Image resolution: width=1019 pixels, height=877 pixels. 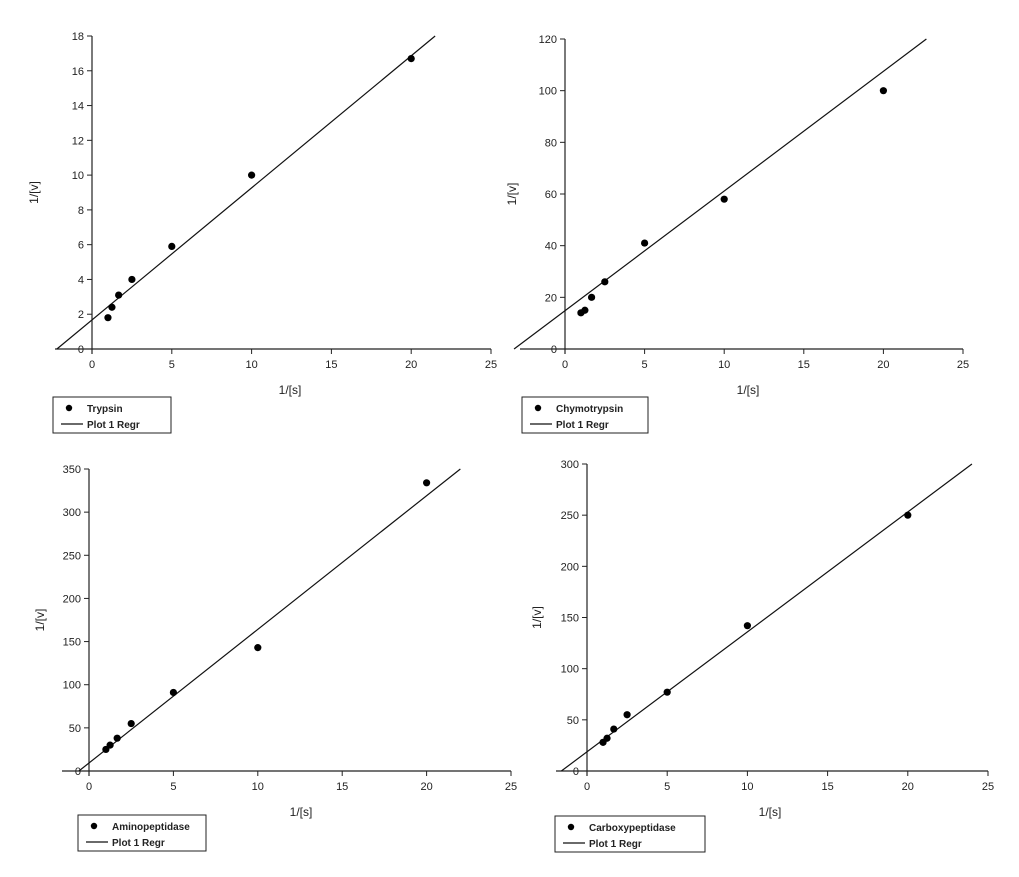 I want to click on y-tick-label: 20, so click(x=551, y=298).